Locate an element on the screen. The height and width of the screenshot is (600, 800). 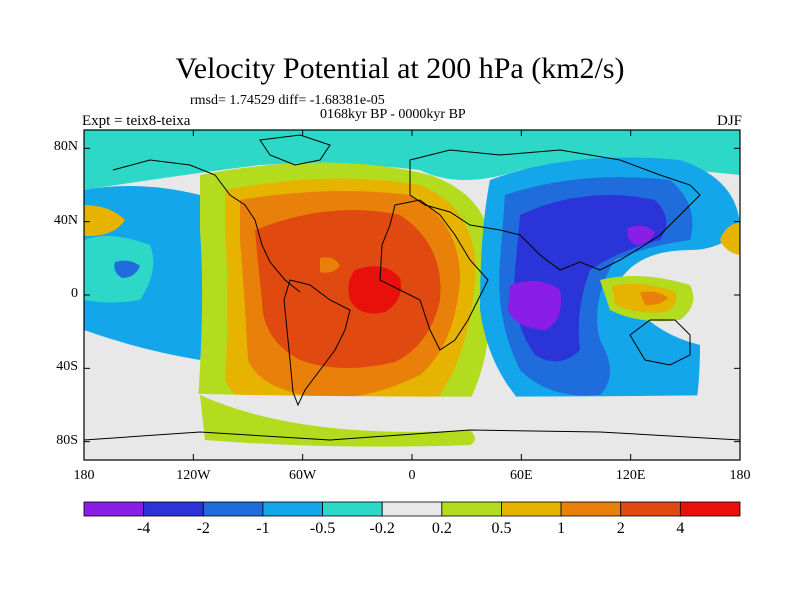
contour-pos-spot is located at coordinates (330, 265).